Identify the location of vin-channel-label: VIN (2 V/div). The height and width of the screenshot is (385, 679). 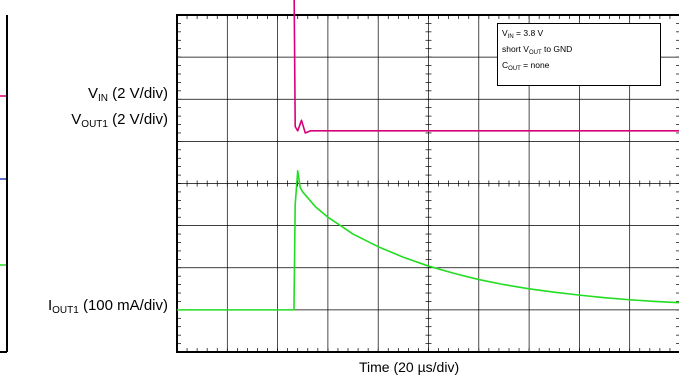
(127, 94).